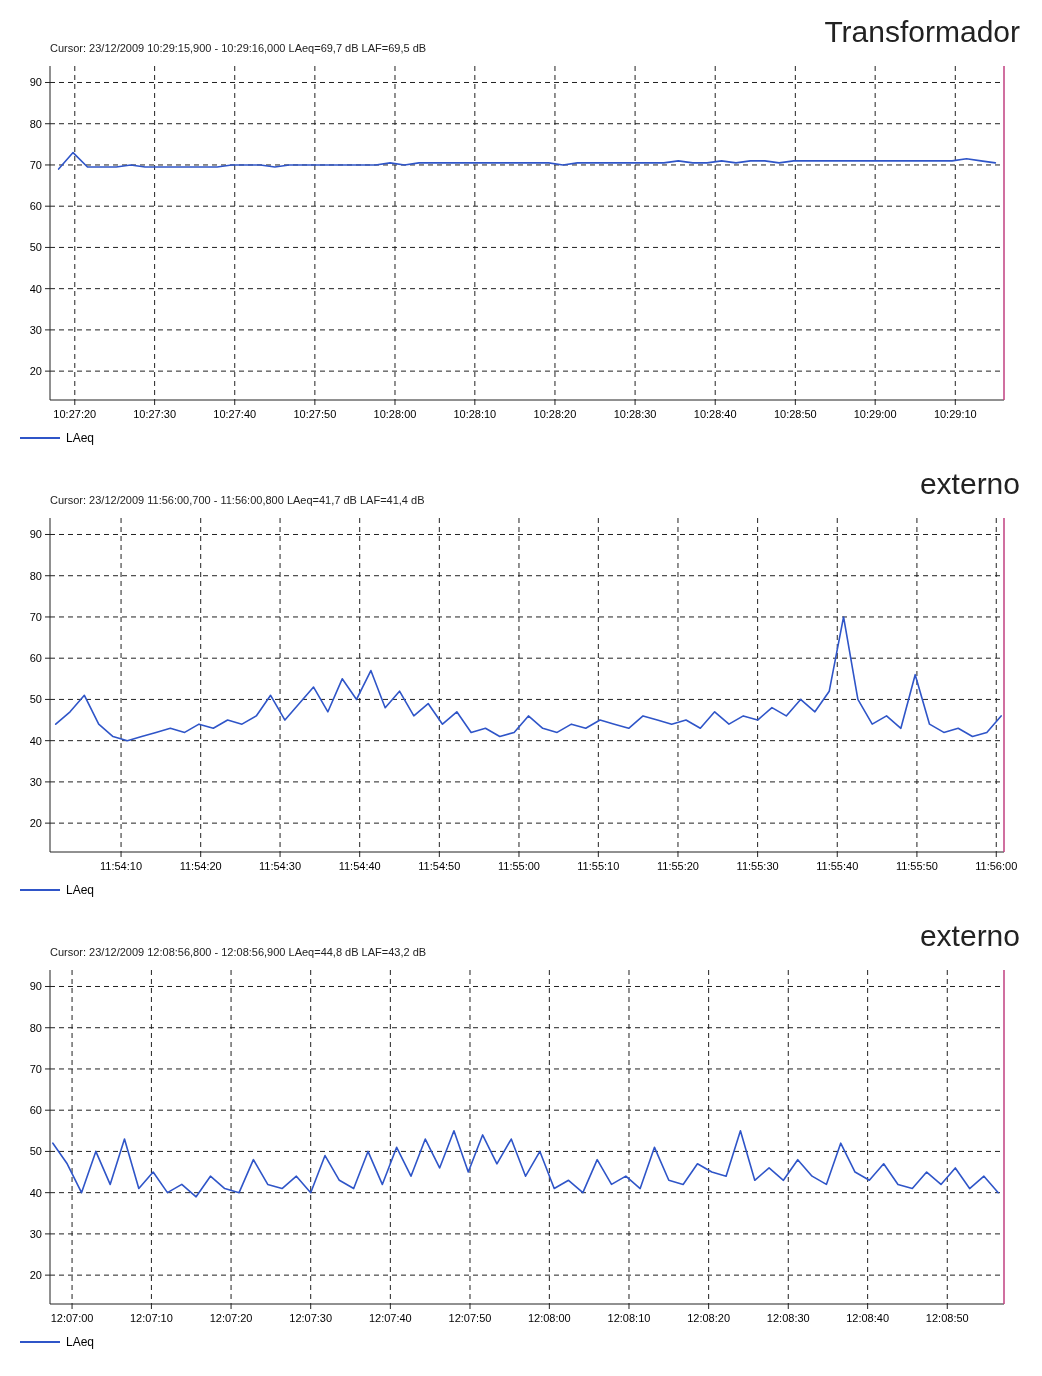  Describe the element at coordinates (75, 414) in the screenshot. I see `x-tick-label: 10:27:20` at that location.